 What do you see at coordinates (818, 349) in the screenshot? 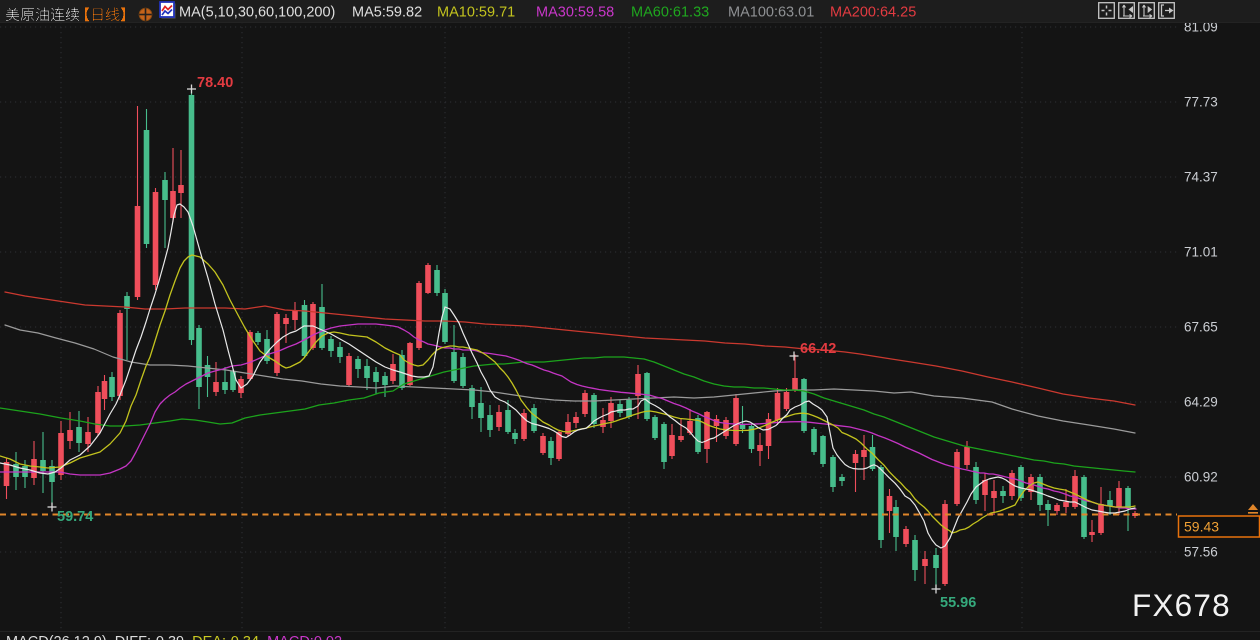
I see `svg-text: 66.42` at bounding box center [818, 349].